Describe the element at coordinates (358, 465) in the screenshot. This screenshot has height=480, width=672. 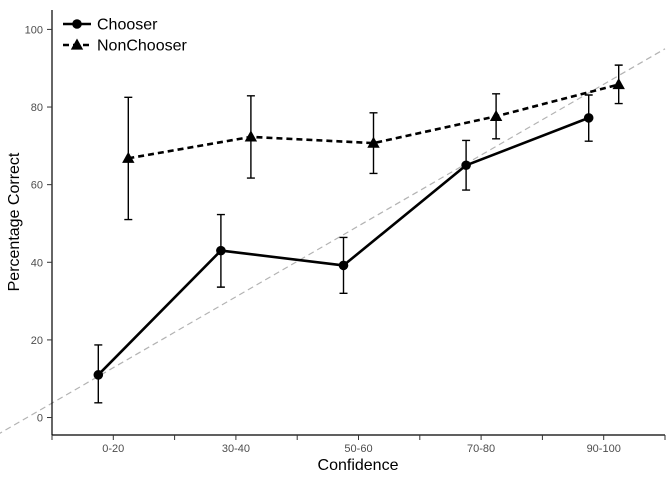
I see `x-axis-title: Confidence` at that location.